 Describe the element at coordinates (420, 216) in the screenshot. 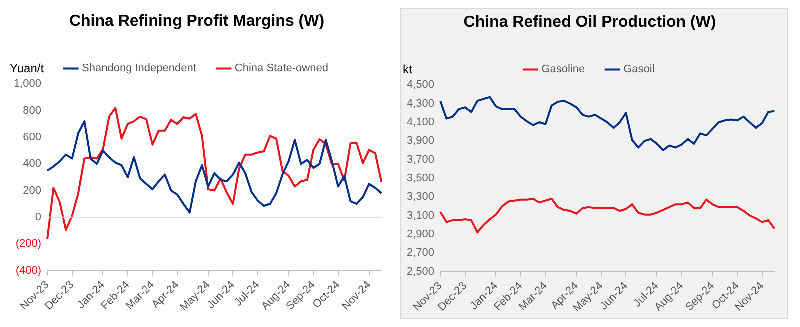

I see `y-tick-label: 3,100` at that location.